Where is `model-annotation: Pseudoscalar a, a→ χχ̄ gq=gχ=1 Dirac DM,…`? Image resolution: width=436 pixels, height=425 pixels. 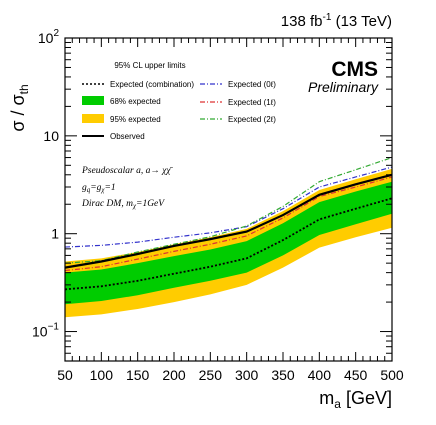 model-annotation: Pseudoscalar a, a→ χχ̄ gq=gχ=1 Dirac DM,… is located at coordinates (127, 188).